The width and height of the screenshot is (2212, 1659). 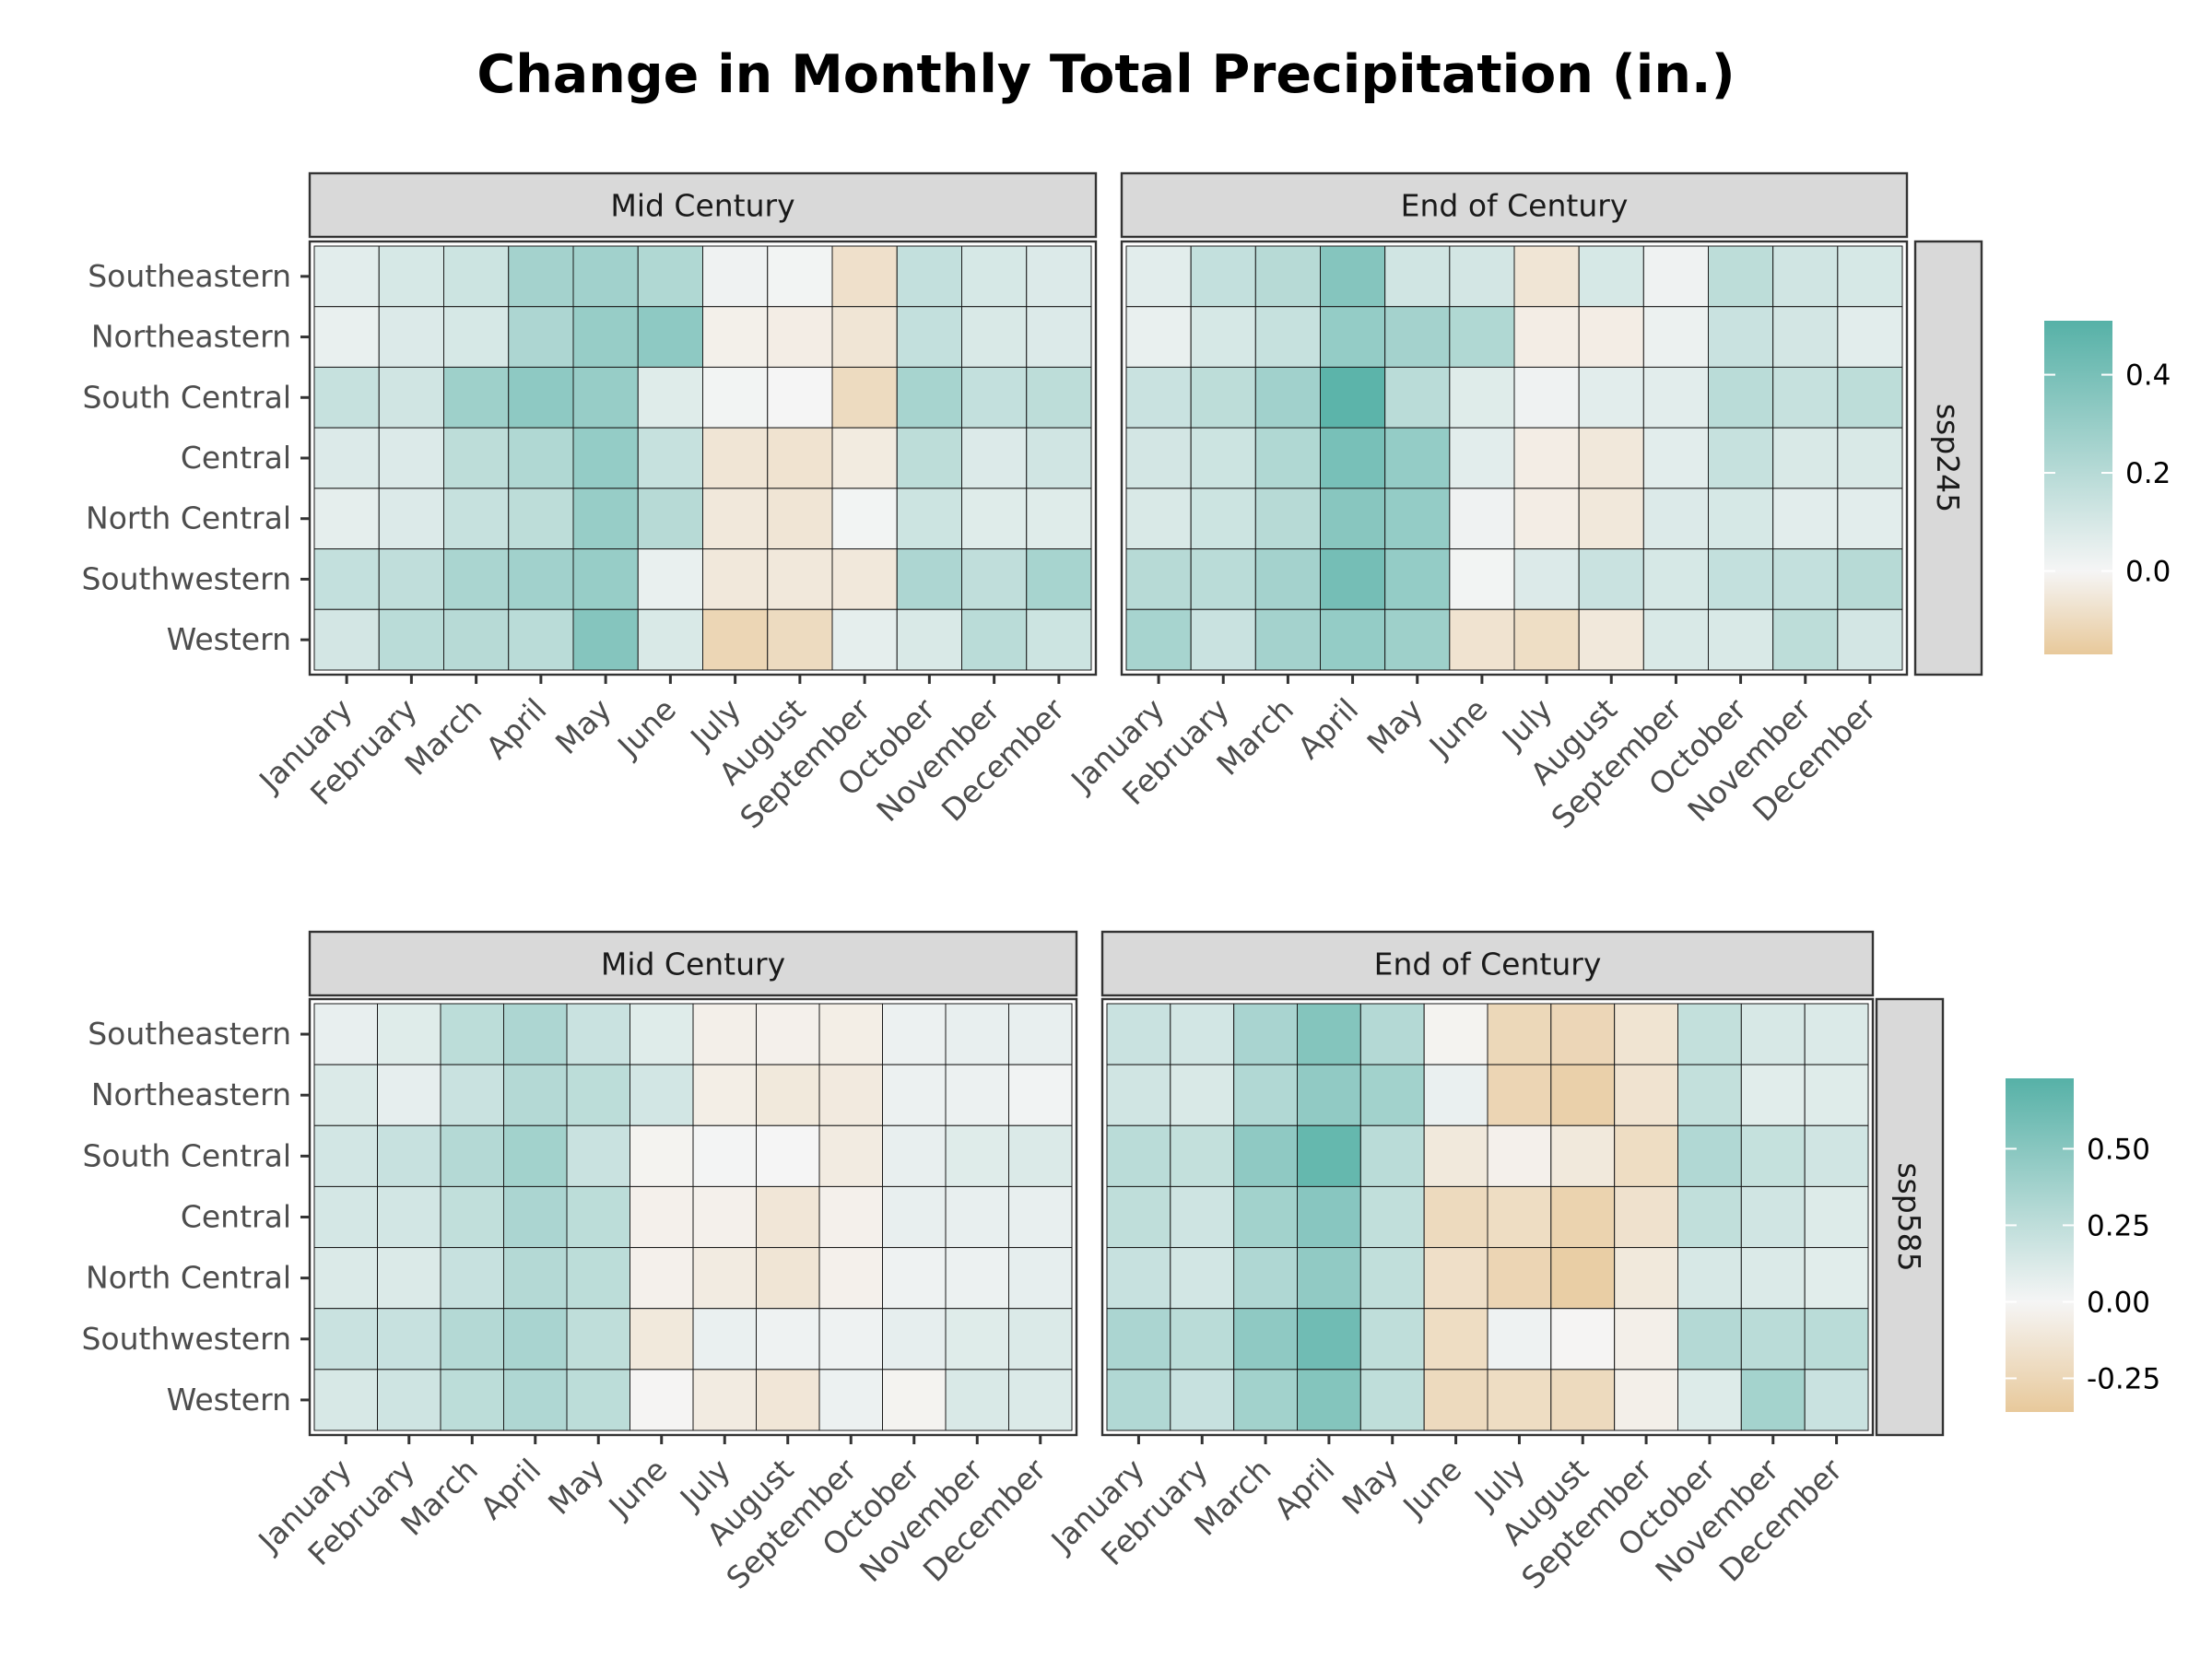 I want to click on legend-colorbar, so click(x=2040, y=1245).